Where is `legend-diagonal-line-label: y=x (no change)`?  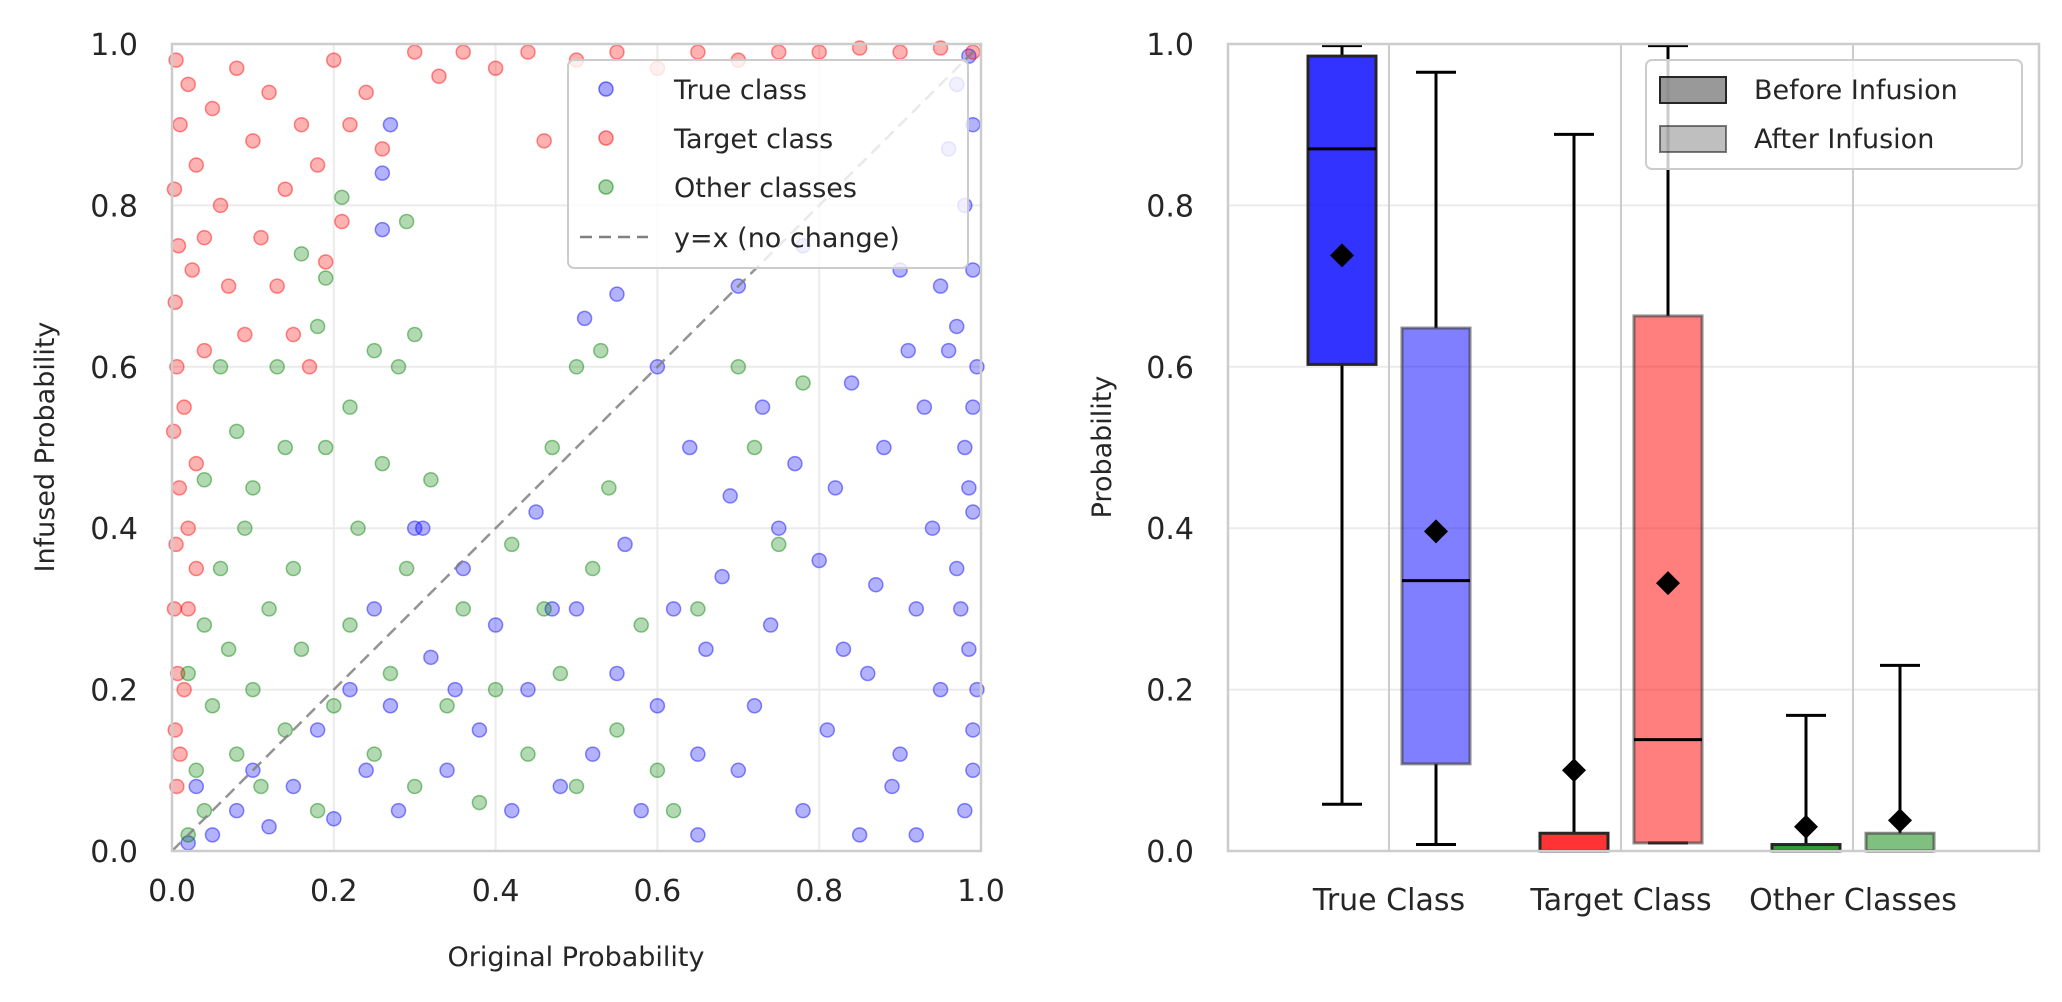 legend-diagonal-line-label: y=x (no change) is located at coordinates (787, 238).